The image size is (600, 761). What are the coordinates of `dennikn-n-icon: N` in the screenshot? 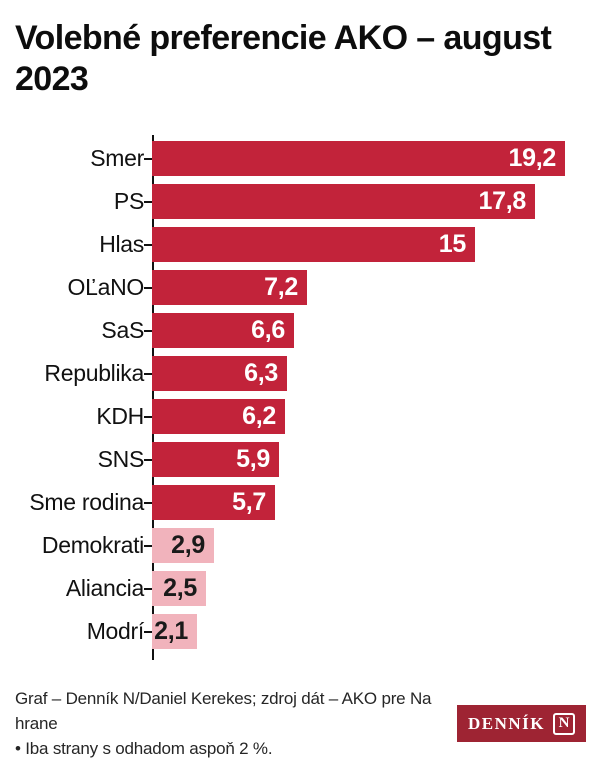 It's located at (564, 723).